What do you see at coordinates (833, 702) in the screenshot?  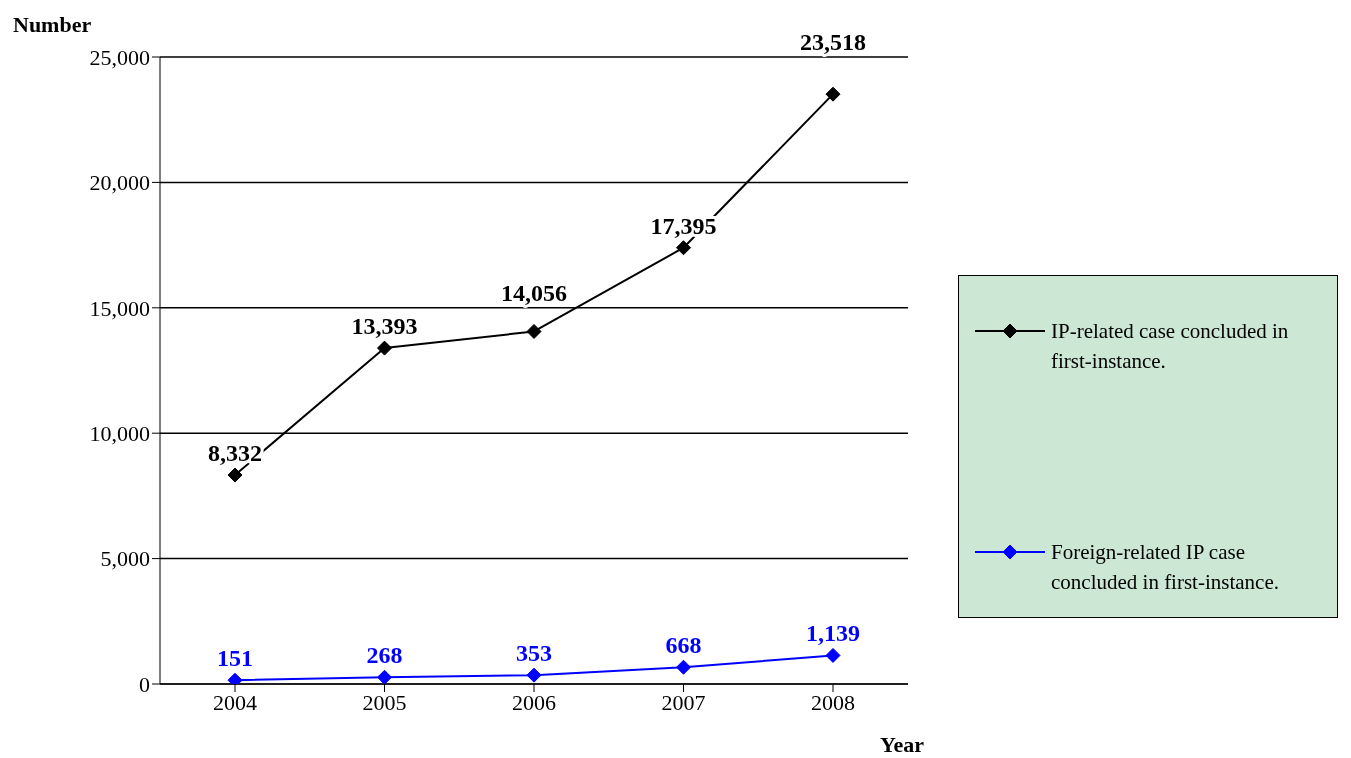 I see `x-tick-label: 2008` at bounding box center [833, 702].